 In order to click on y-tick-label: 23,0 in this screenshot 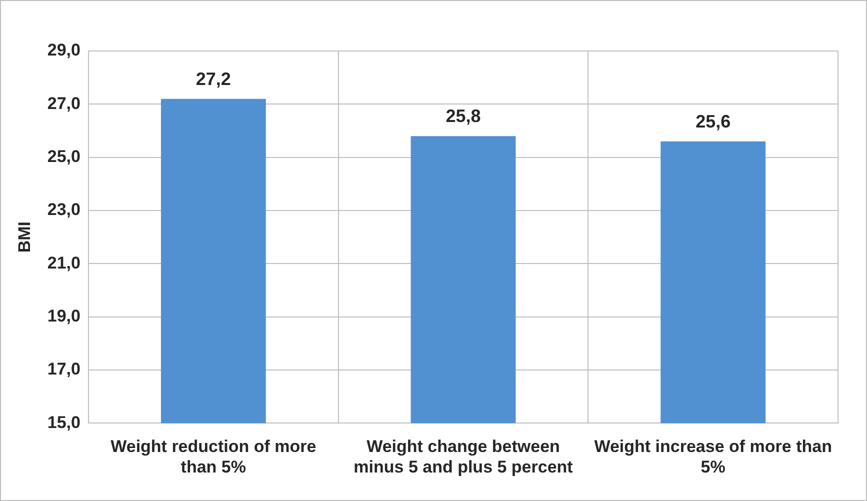, I will do `click(63, 210)`.